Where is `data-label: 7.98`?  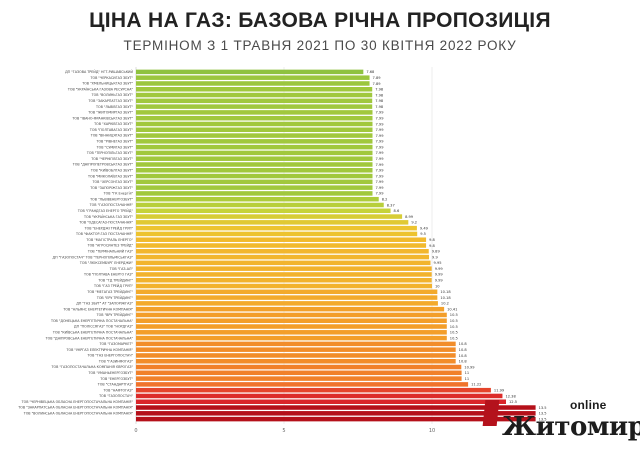 data-label: 7.98 is located at coordinates (379, 101).